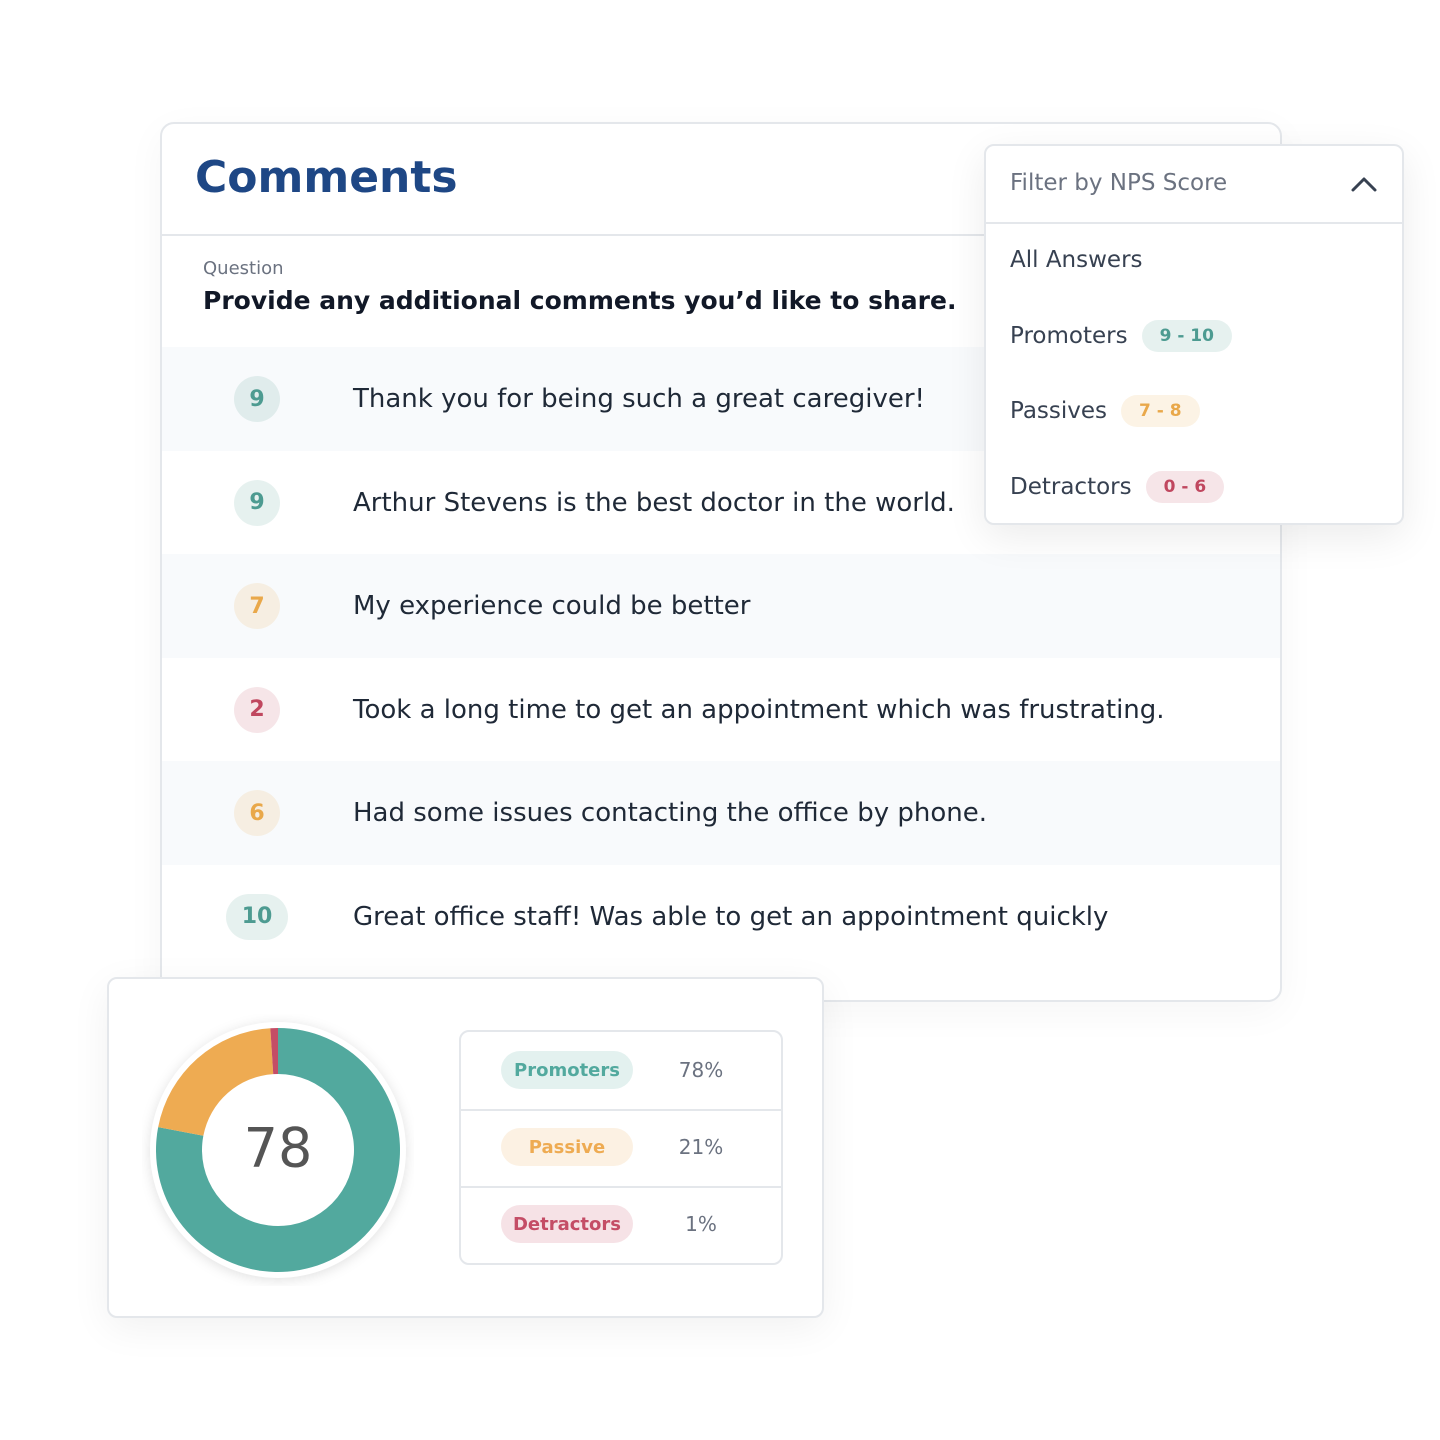 The image size is (1440, 1440). Describe the element at coordinates (701, 1147) in the screenshot. I see `legend-percent: 21%` at that location.